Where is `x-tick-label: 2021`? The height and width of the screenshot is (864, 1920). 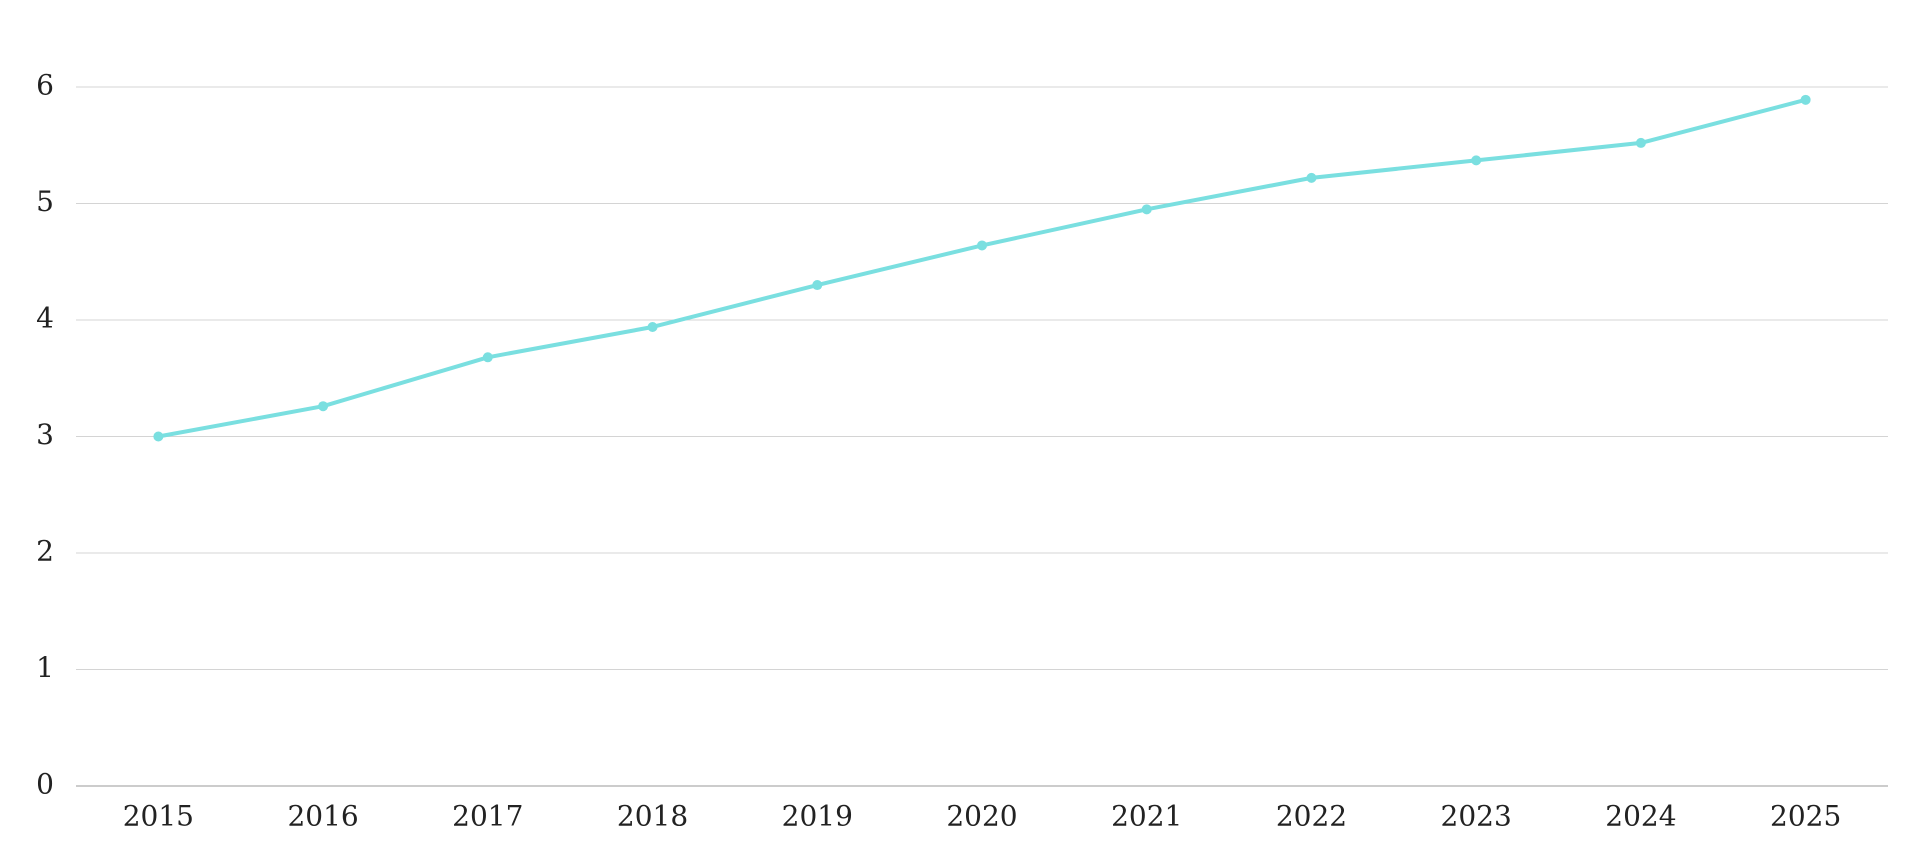 x-tick-label: 2021 is located at coordinates (1146, 816).